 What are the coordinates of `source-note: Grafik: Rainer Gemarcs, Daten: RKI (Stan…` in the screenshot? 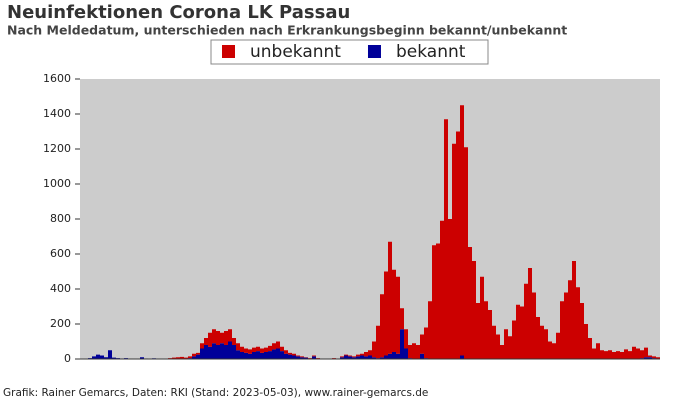 It's located at (215, 393).